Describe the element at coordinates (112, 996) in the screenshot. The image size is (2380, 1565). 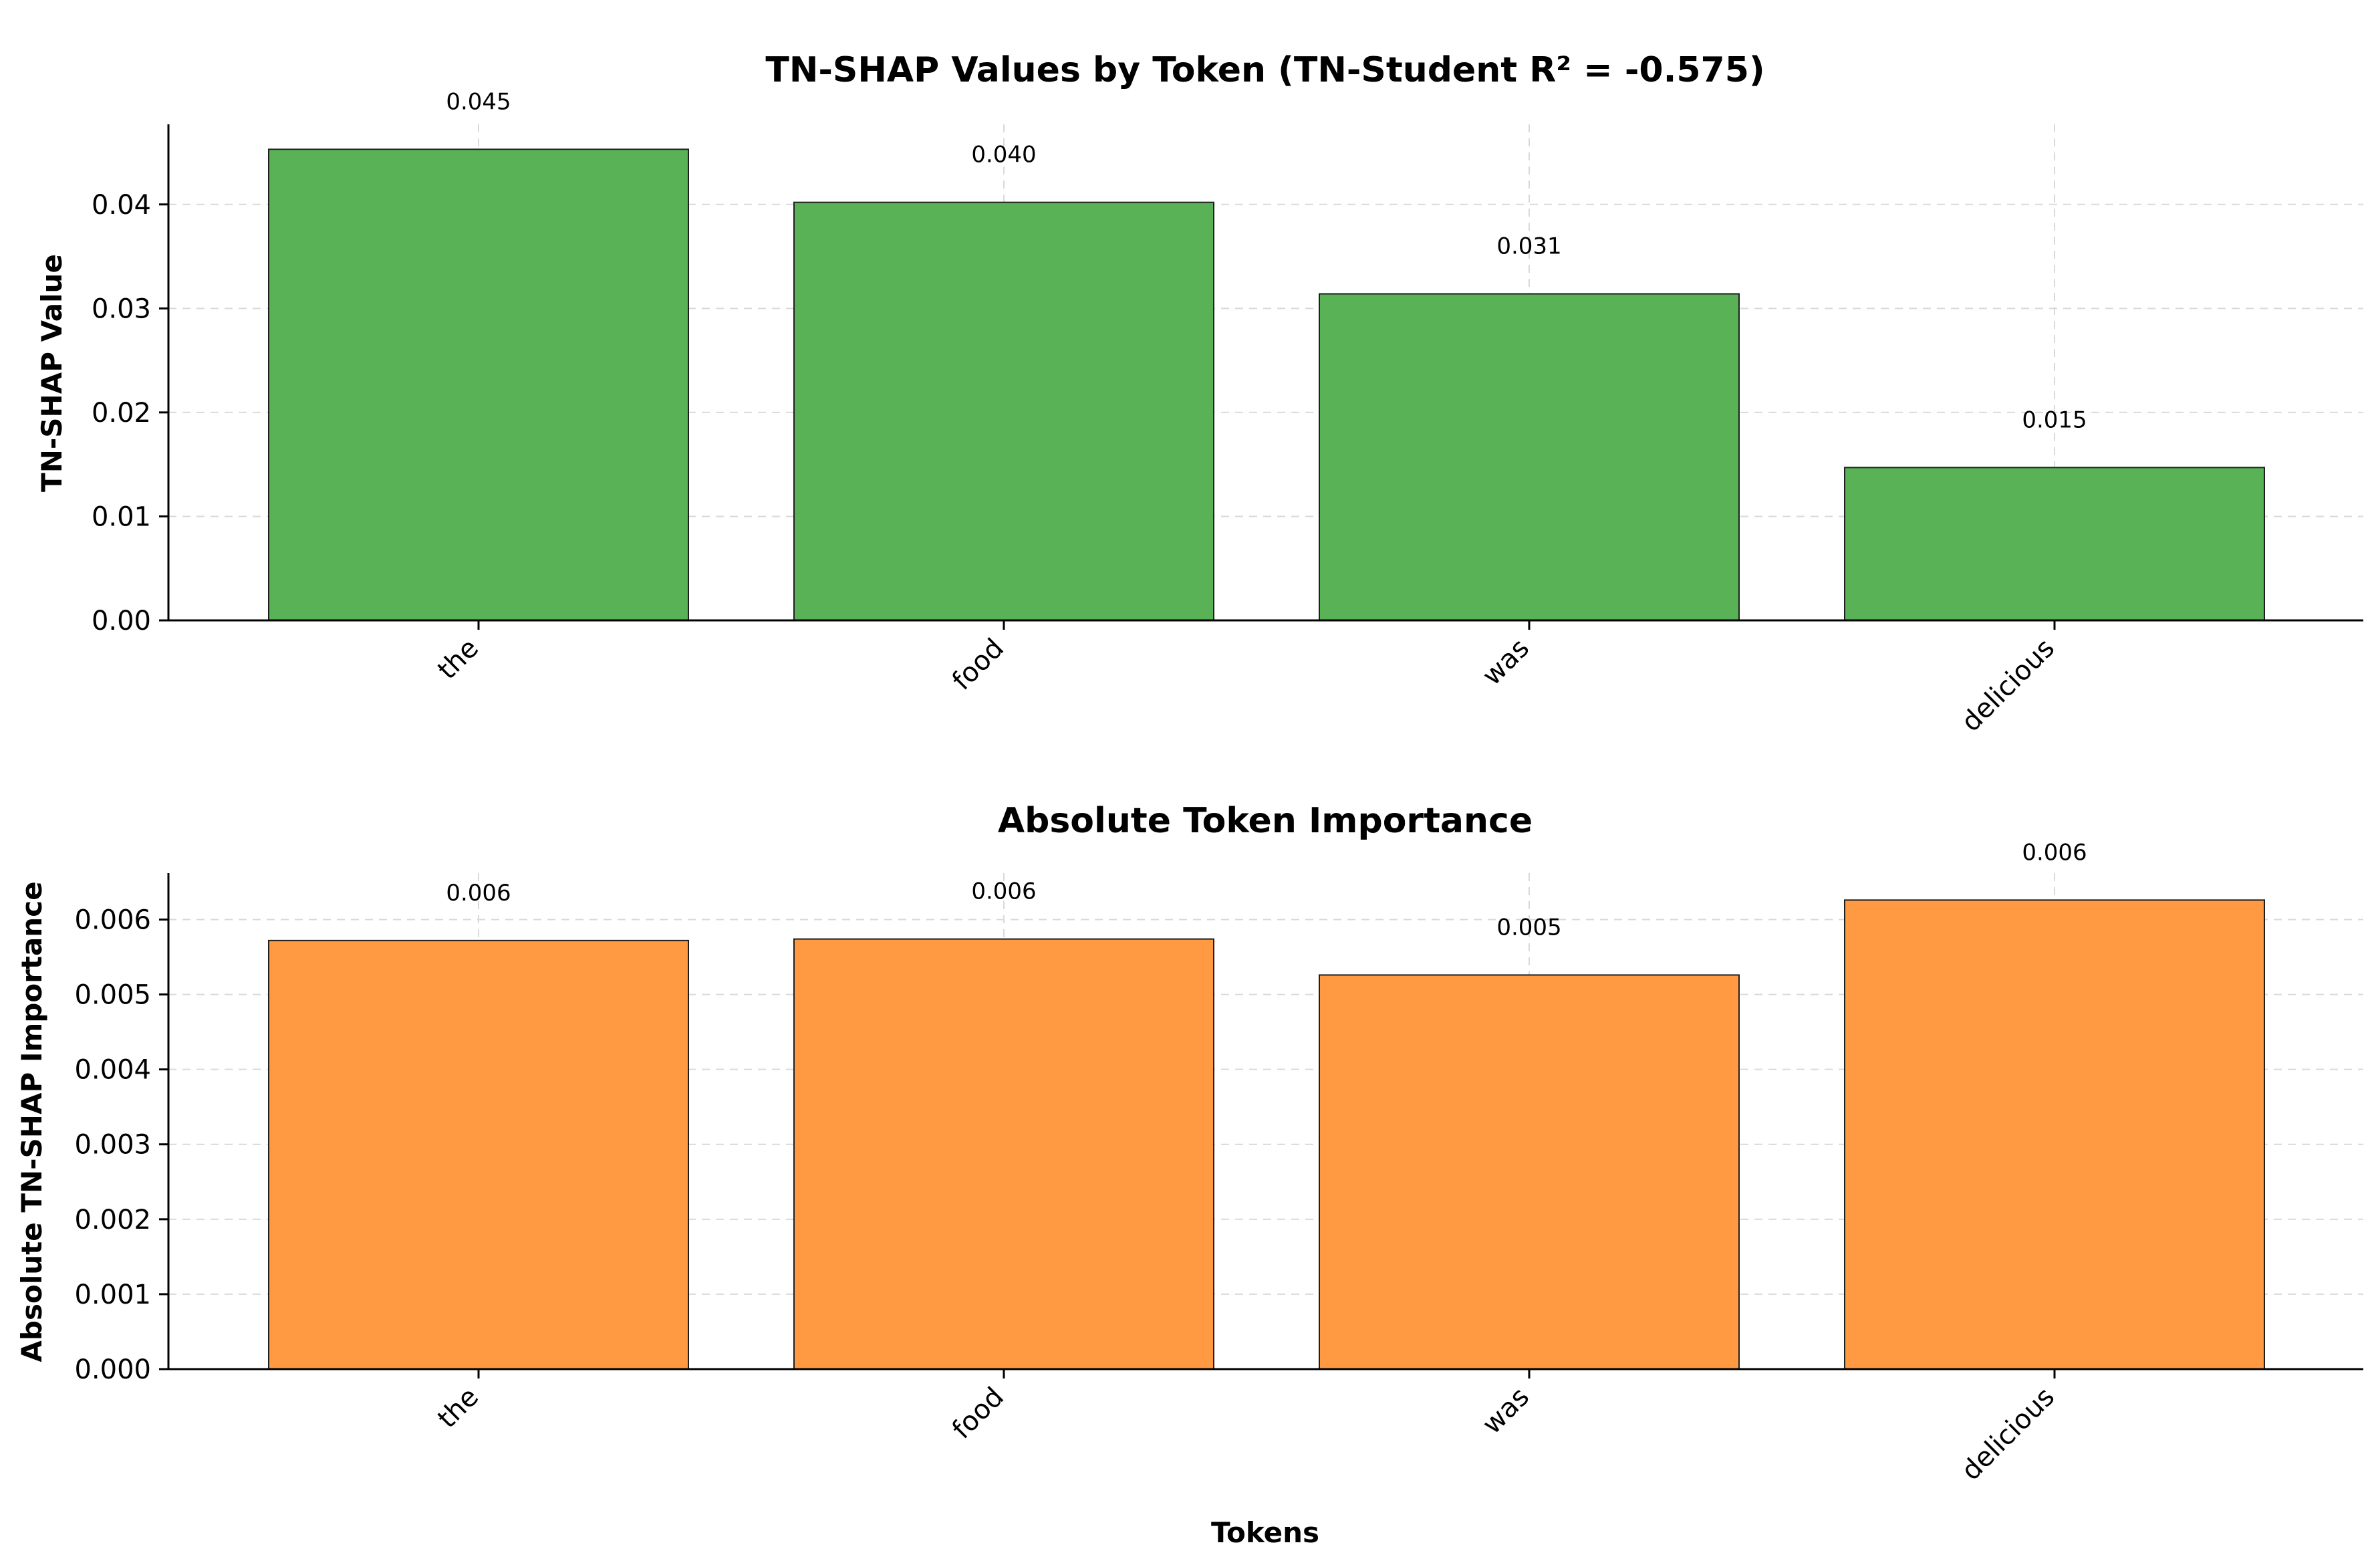
I see `bottom-ytick-label: 0.005` at that location.